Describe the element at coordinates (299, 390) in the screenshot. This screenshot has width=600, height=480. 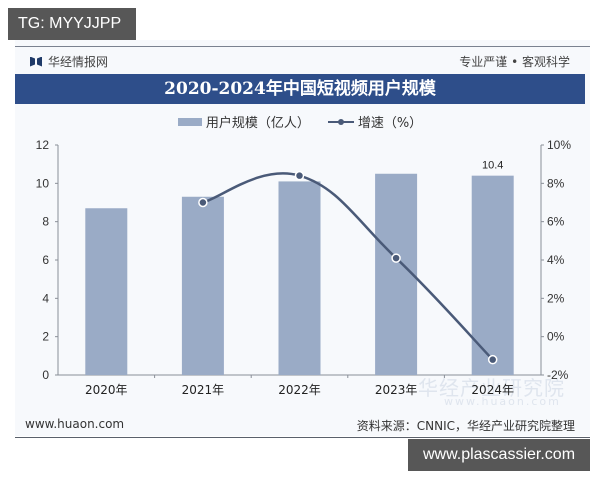
I see `x-axis-label: 2022年` at that location.